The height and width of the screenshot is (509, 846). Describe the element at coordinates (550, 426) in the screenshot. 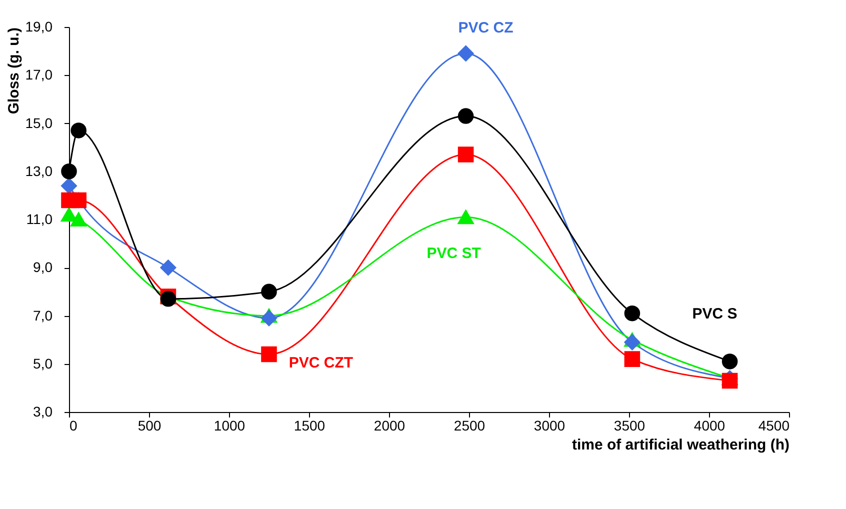

I see `x-tick-label: 3000` at that location.